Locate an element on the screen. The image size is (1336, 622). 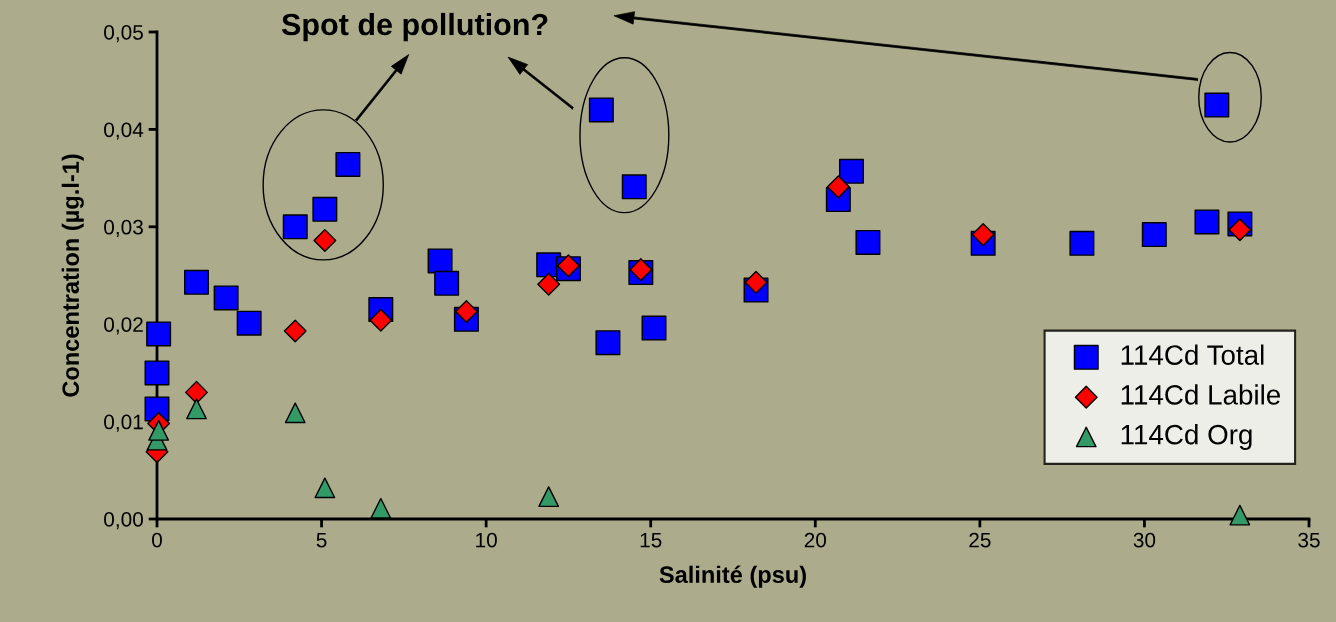
y-tick-label: 0,05 is located at coordinates (123, 34).